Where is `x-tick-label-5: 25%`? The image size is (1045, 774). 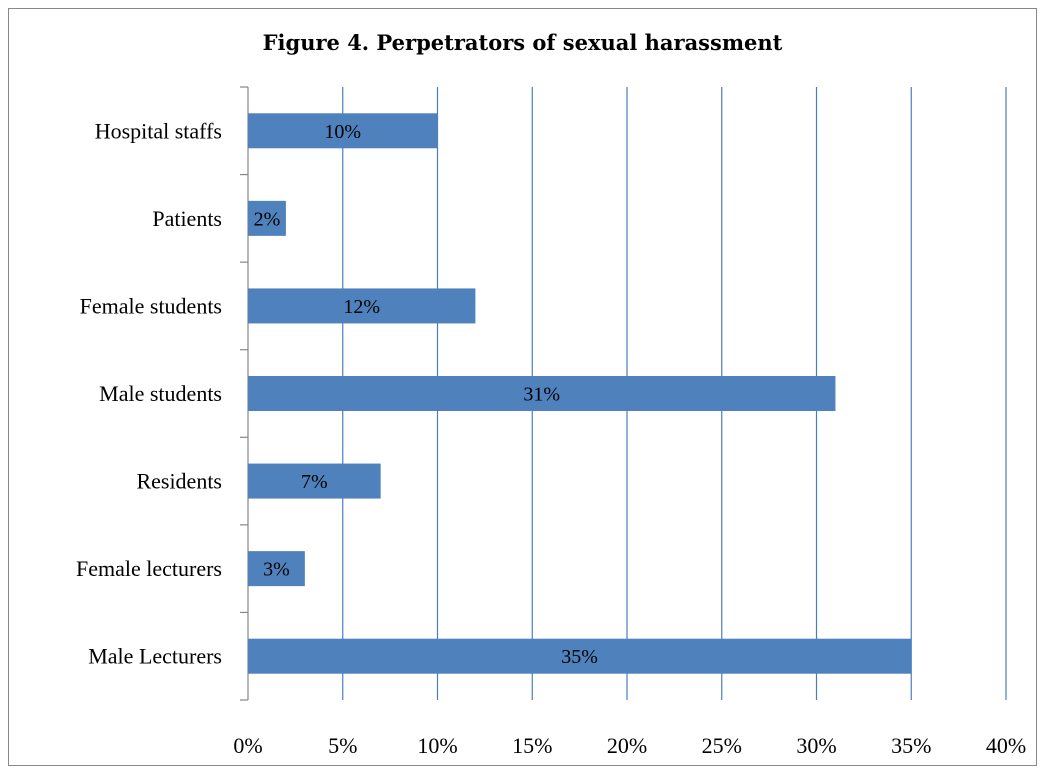
x-tick-label-5: 25% is located at coordinates (722, 745).